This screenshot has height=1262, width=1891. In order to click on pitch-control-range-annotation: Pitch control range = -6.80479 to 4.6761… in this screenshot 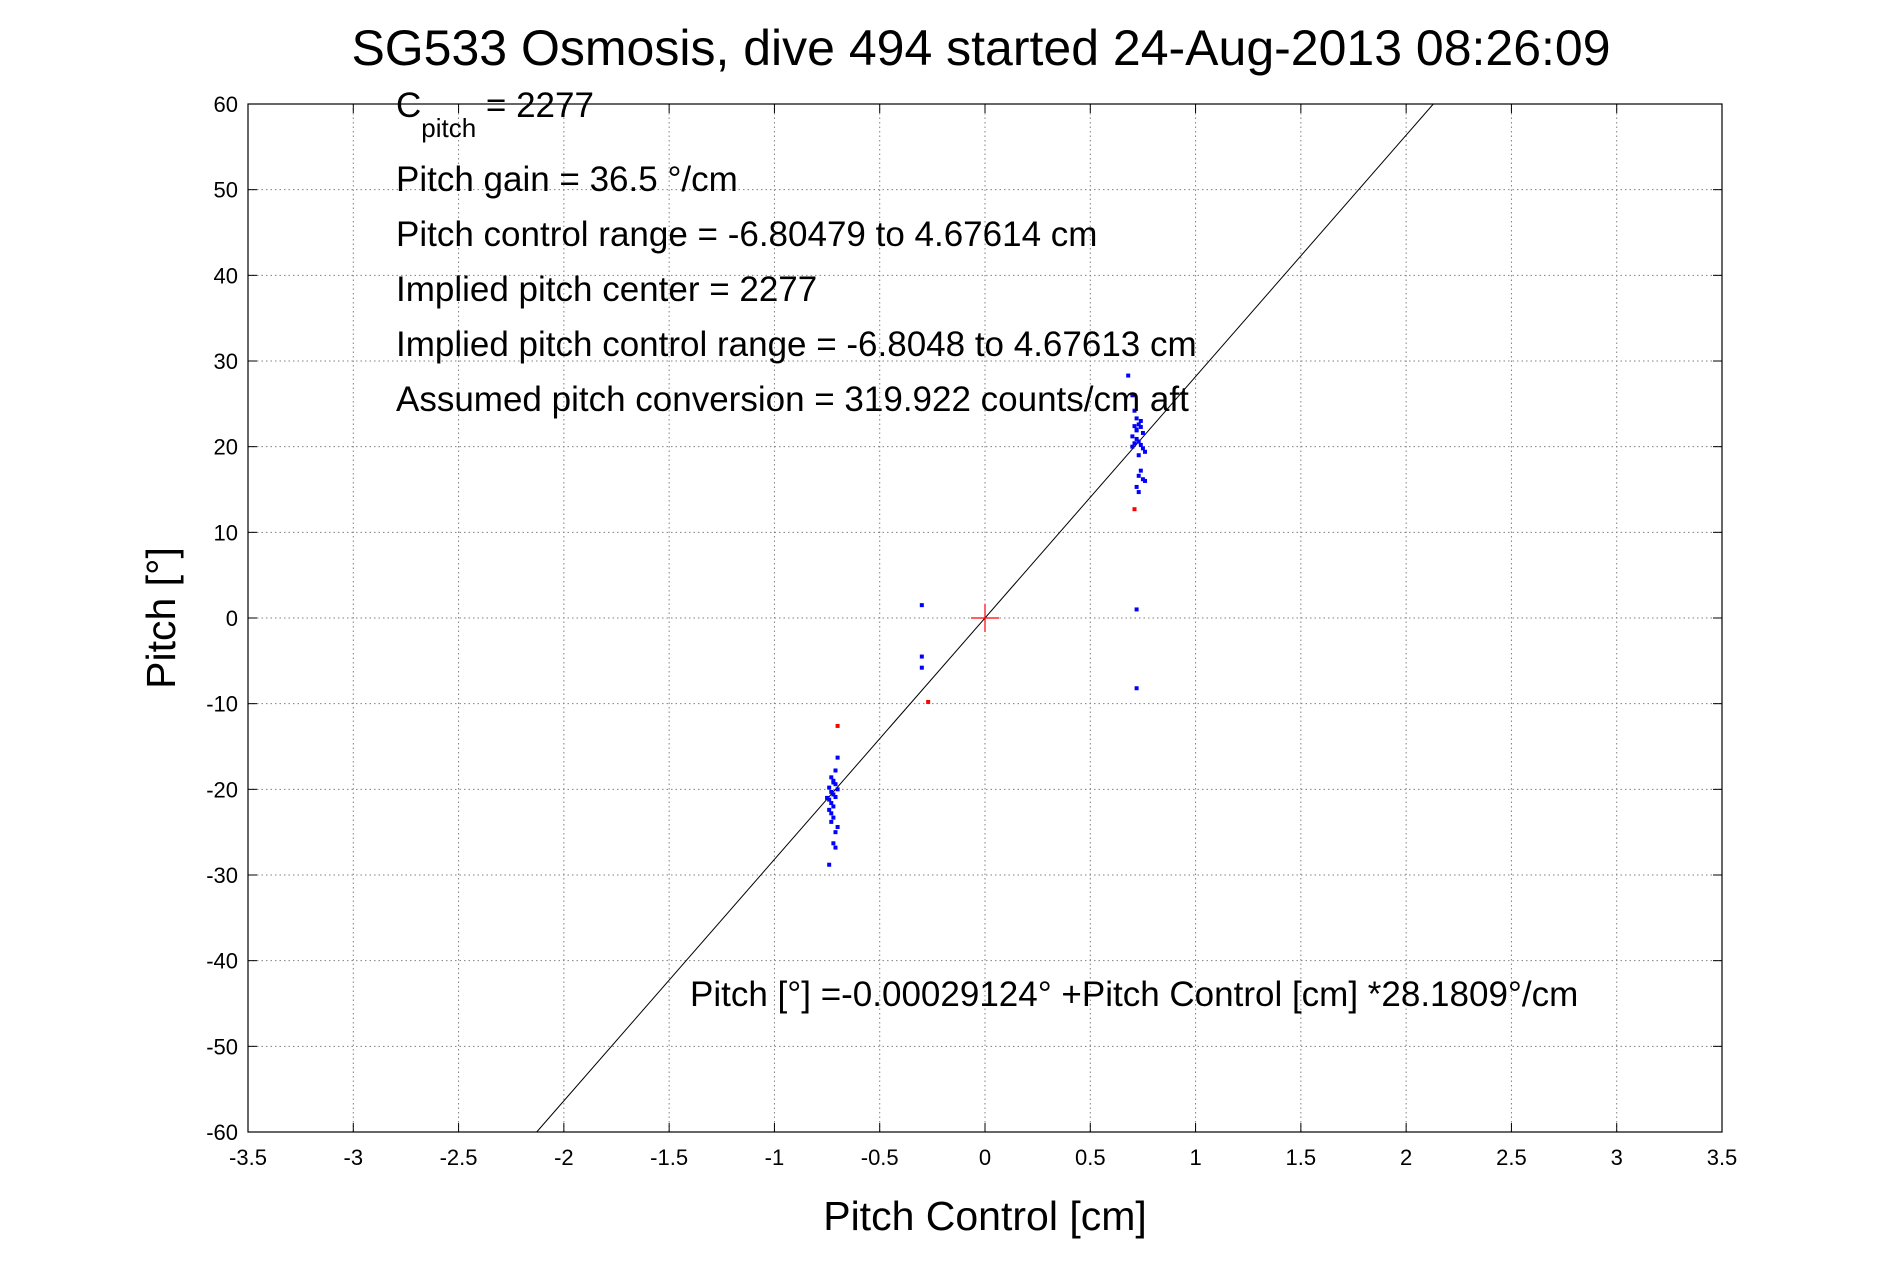, I will do `click(746, 234)`.